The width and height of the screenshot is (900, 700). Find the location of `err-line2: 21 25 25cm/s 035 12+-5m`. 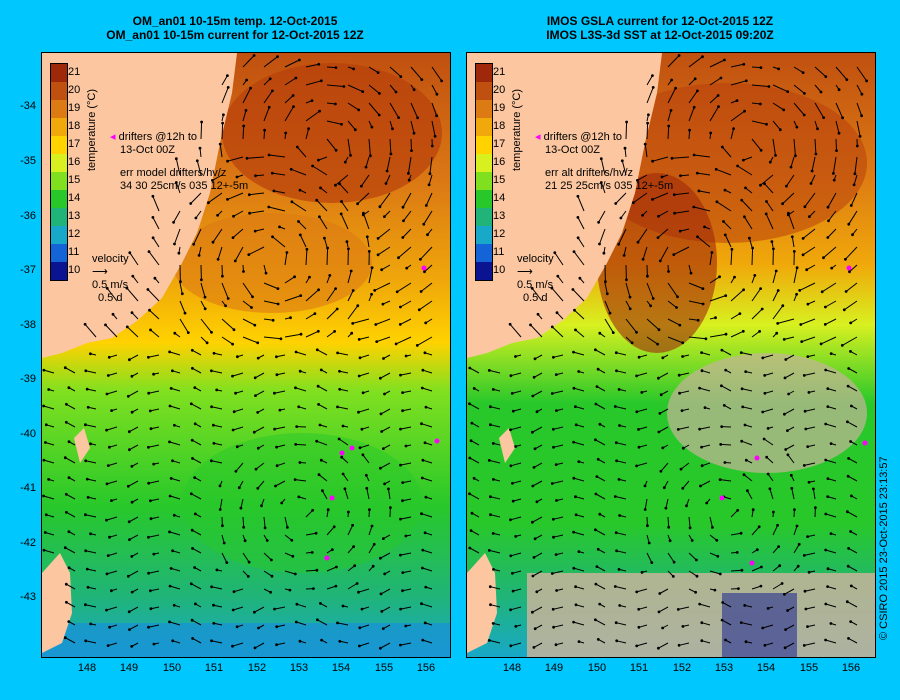

err-line2: 21 25 25cm/s 035 12+-5m is located at coordinates (609, 186).